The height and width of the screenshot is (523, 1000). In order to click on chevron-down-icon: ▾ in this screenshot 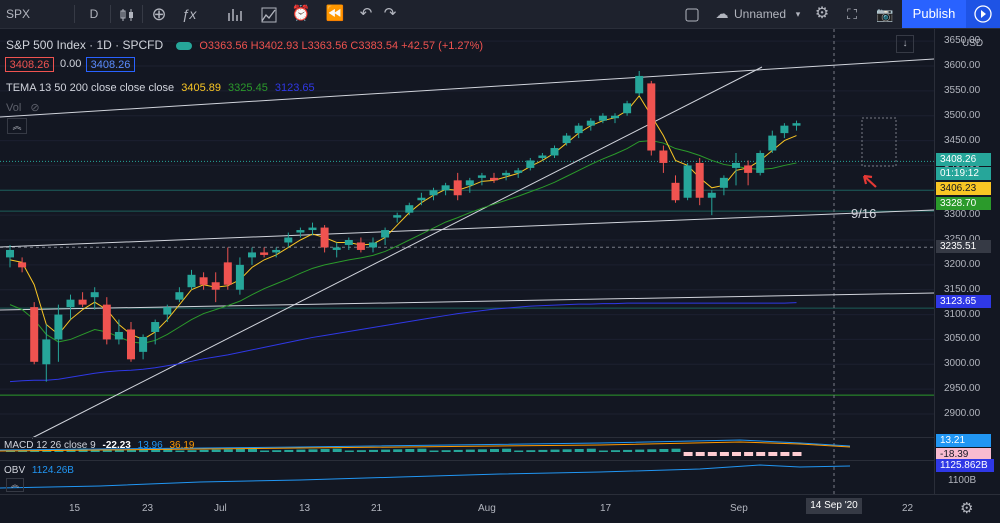, I will do `click(798, 14)`.